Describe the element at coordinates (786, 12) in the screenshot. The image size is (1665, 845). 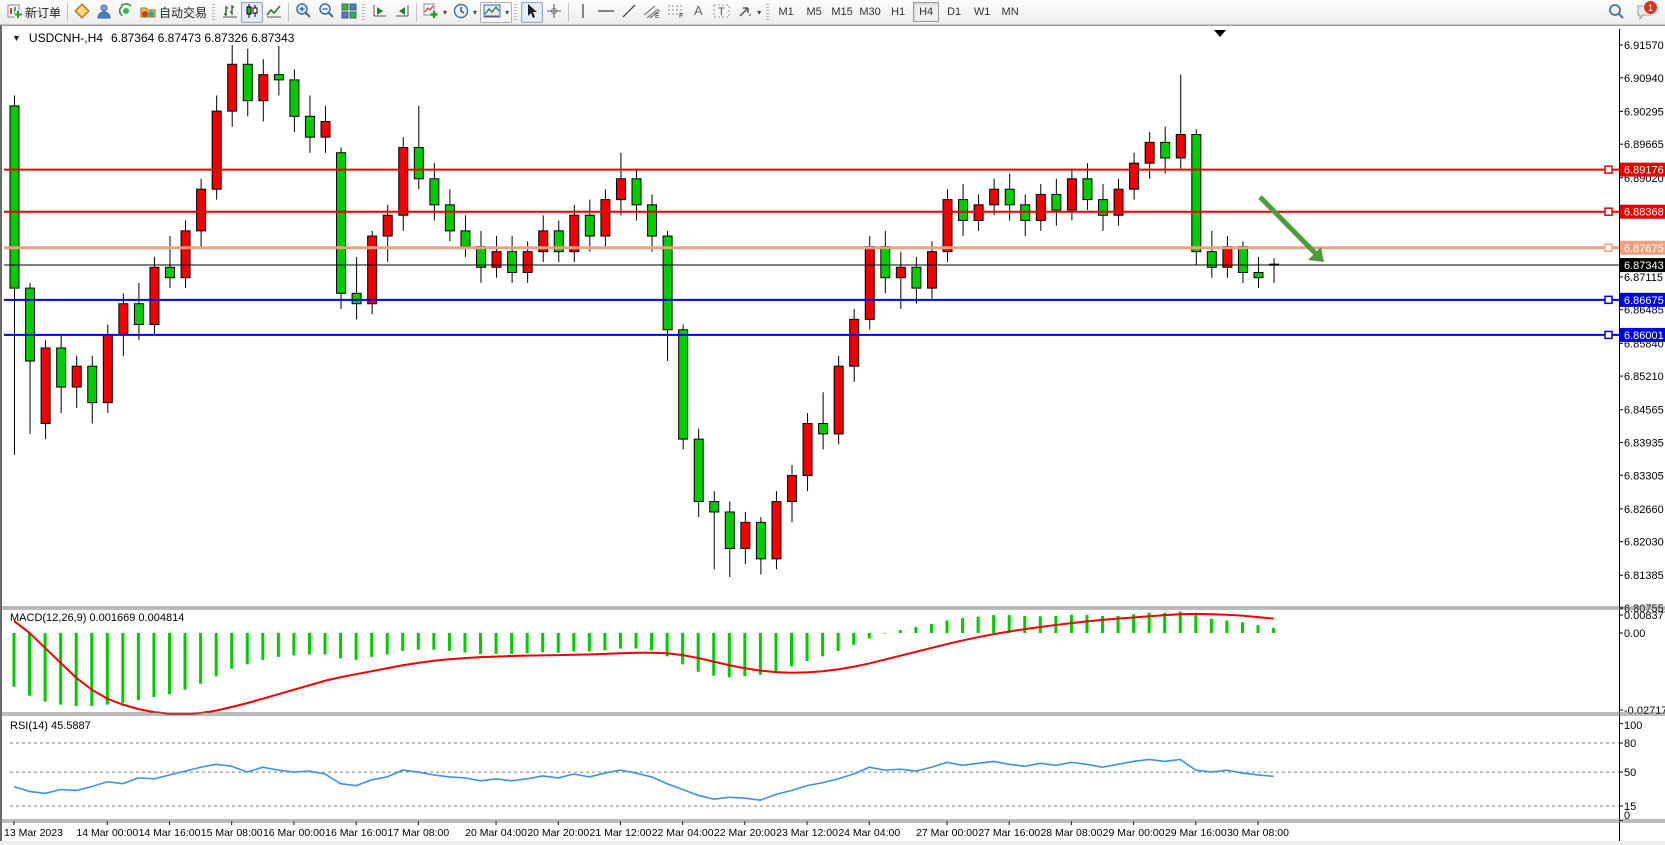
I see `timeframe-m1: M1` at that location.